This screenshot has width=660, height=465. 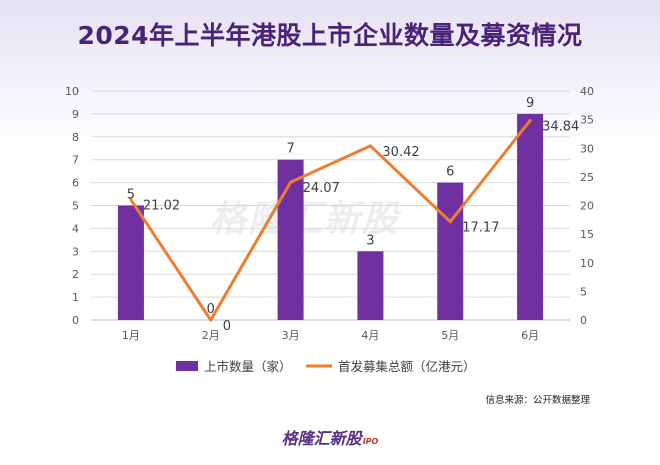 I want to click on bar-value-label: 6, so click(x=450, y=172).